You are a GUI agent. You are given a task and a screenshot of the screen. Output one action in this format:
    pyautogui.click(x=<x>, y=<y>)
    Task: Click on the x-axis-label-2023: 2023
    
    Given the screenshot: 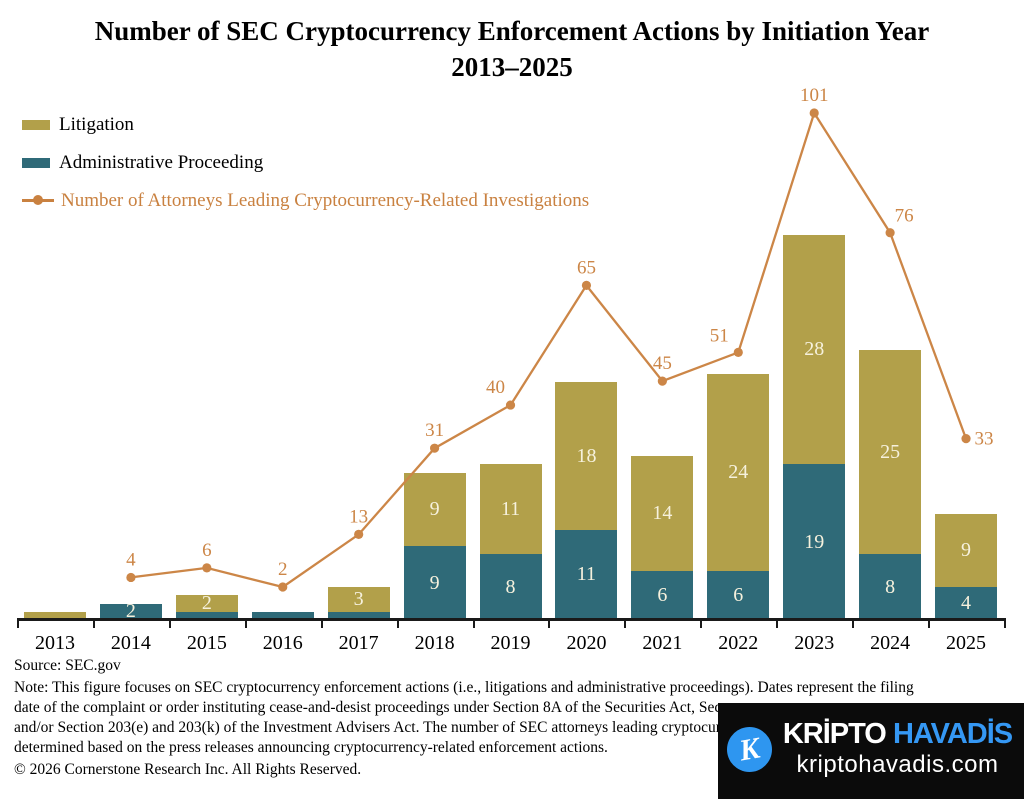 What is the action you would take?
    pyautogui.click(x=814, y=643)
    